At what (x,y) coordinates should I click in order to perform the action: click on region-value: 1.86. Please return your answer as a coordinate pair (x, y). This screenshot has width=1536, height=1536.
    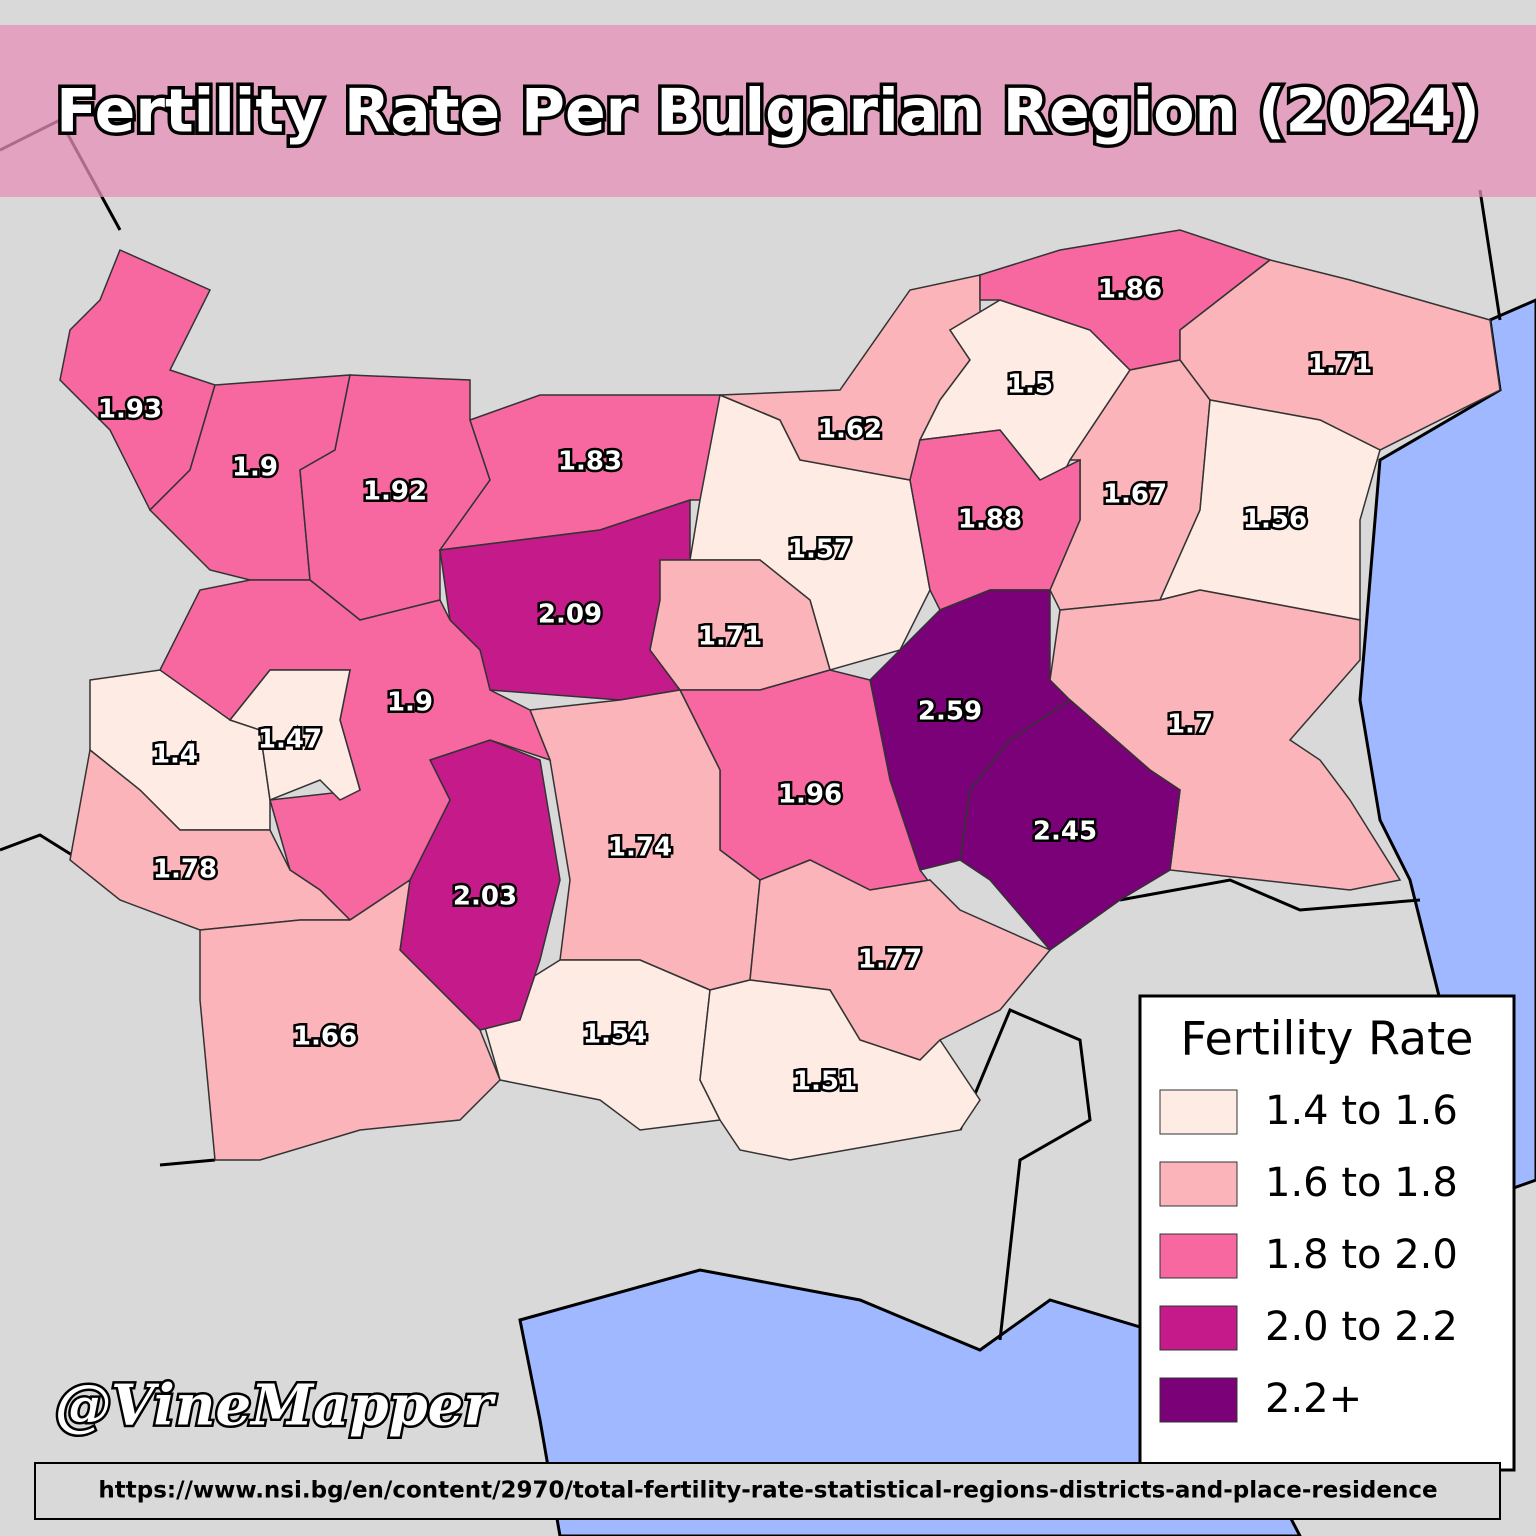
    Looking at the image, I should click on (1130, 290).